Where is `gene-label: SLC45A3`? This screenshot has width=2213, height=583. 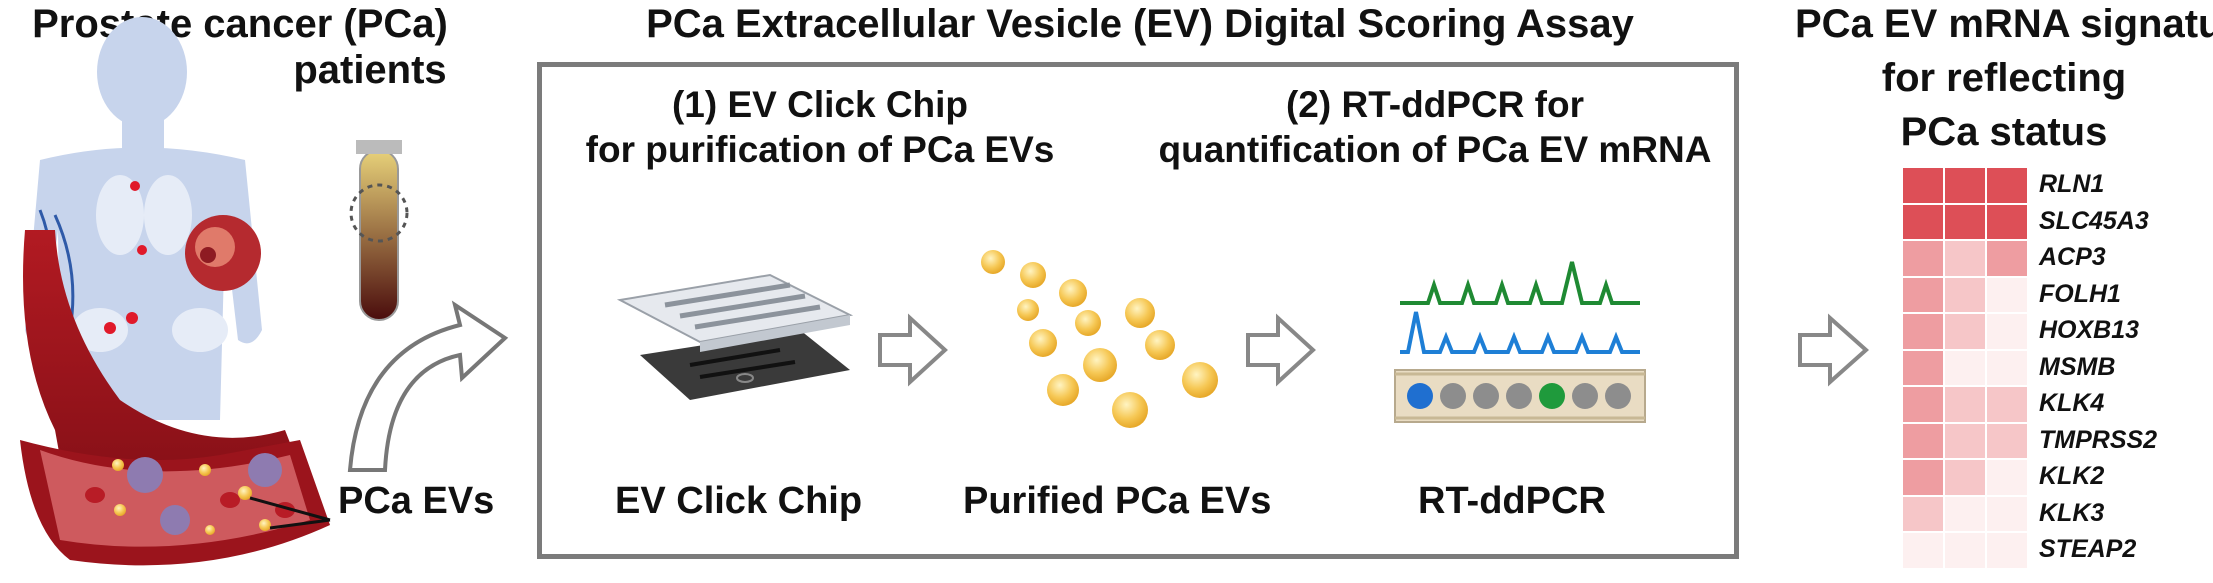
gene-label: SLC45A3 is located at coordinates (2094, 220).